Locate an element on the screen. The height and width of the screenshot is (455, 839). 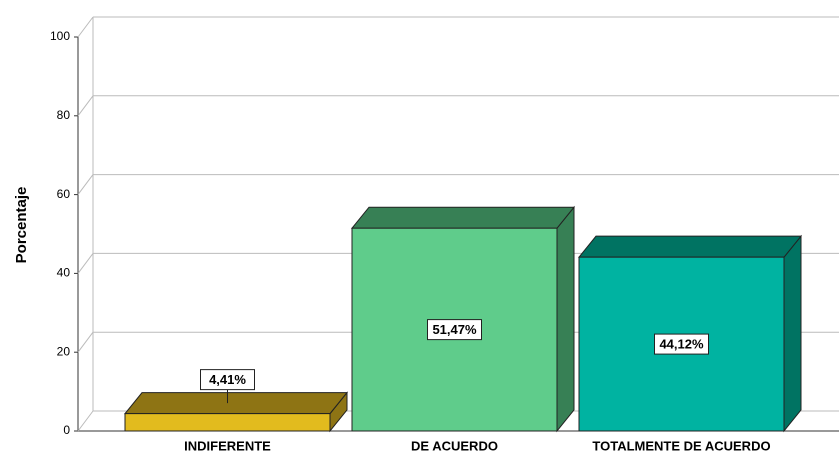
y-tick-label: 100 is located at coordinates (60, 36).